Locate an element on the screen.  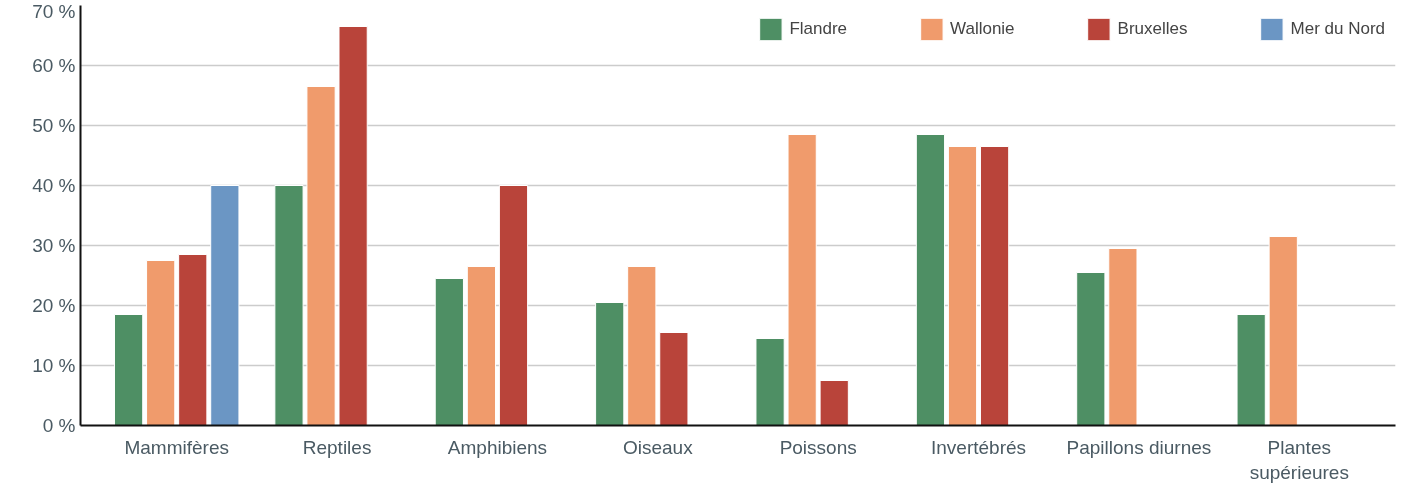
y-tick-label: 30 % is located at coordinates (54, 245).